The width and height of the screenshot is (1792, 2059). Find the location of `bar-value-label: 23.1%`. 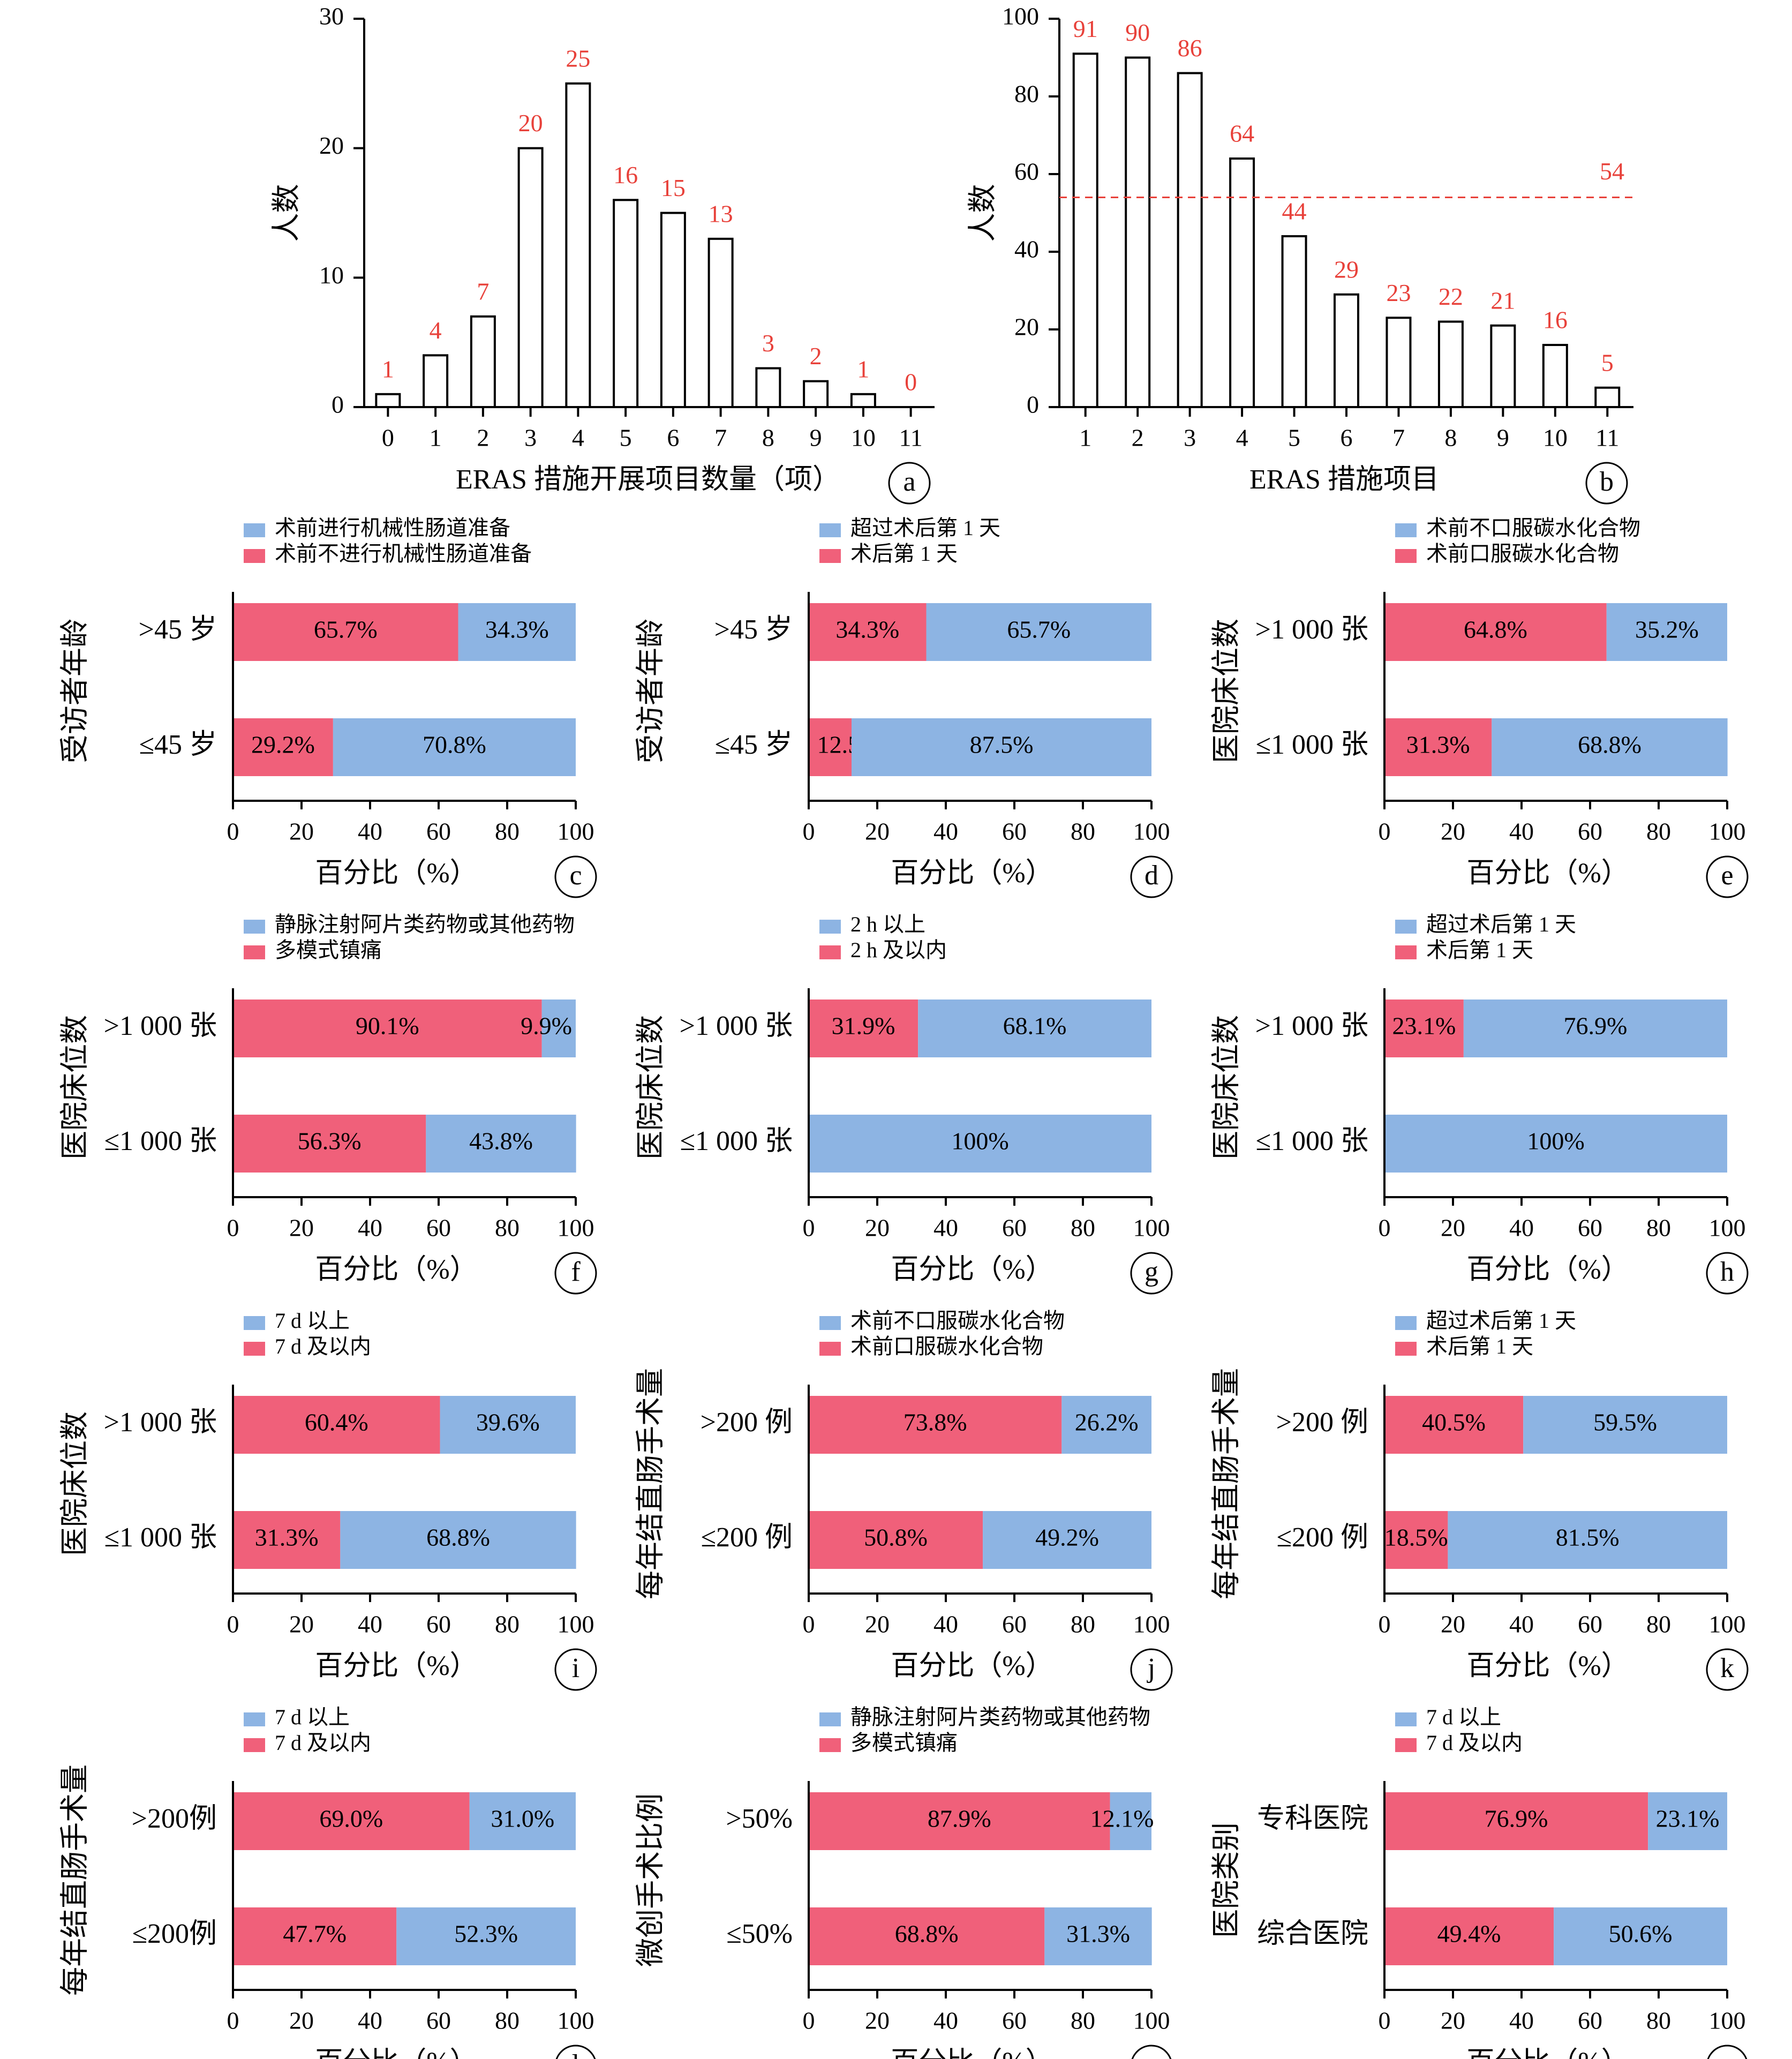

bar-value-label: 23.1% is located at coordinates (1424, 1026).